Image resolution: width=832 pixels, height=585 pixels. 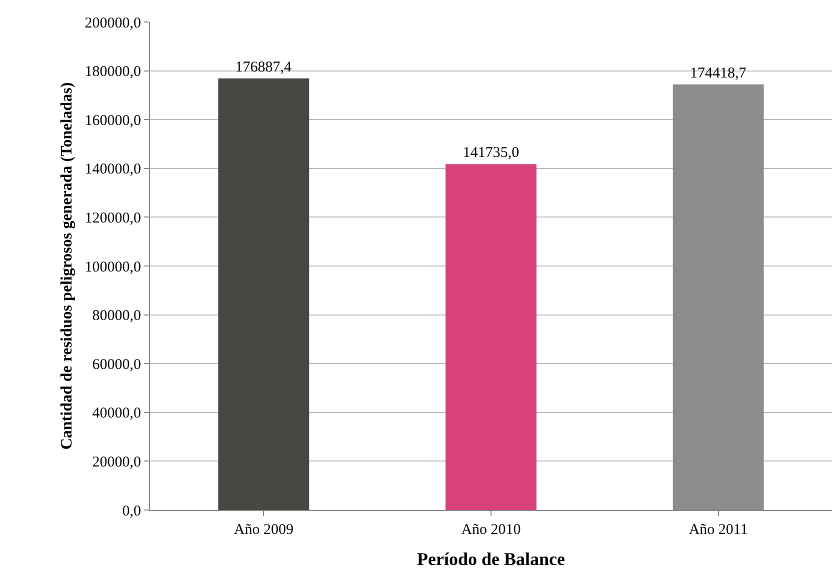 What do you see at coordinates (718, 530) in the screenshot?
I see `x-tick-label: Año 2011` at bounding box center [718, 530].